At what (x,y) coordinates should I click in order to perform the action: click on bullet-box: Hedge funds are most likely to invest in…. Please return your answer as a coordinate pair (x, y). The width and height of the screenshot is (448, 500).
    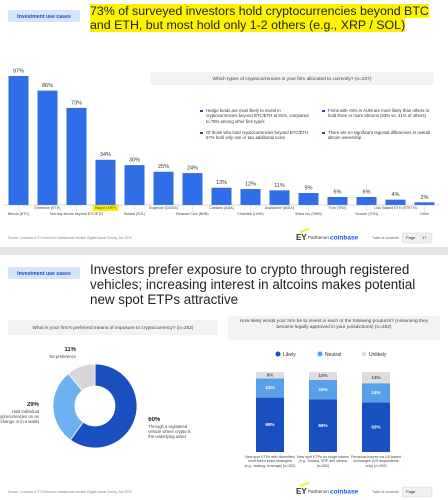
    Looking at the image, I should click on (254, 116).